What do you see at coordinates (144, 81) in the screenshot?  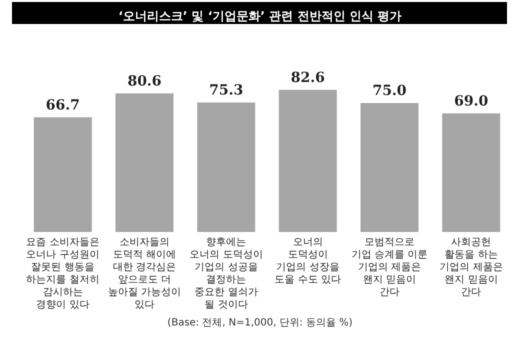 I see `data-label: 80.6` at bounding box center [144, 81].